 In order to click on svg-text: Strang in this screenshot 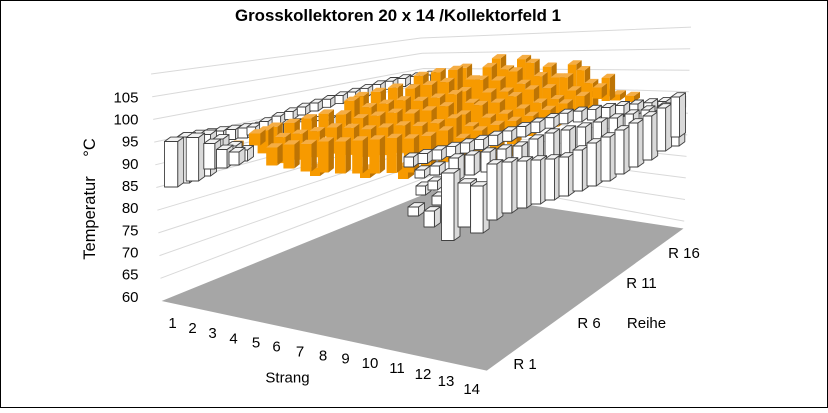, I will do `click(287, 378)`.